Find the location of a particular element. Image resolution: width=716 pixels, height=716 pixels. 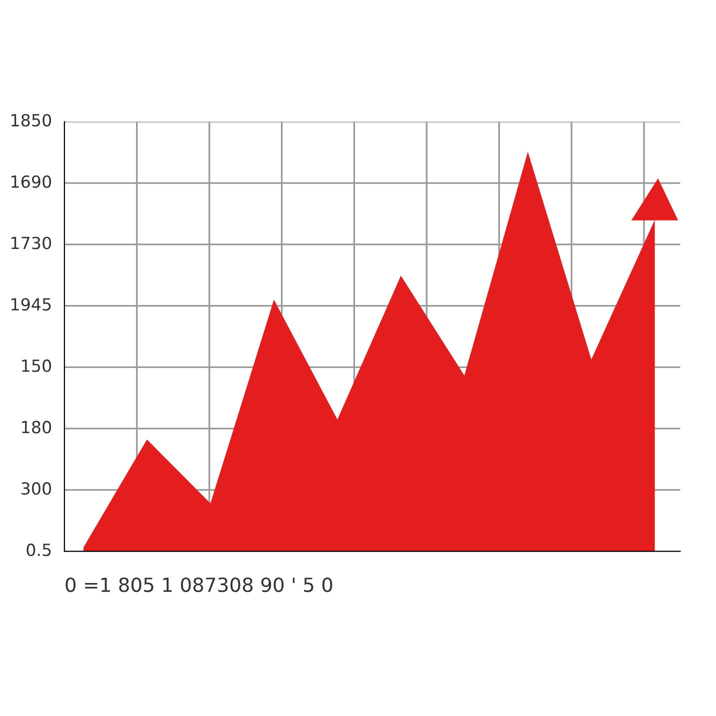

text: 300 is located at coordinates (37, 488).